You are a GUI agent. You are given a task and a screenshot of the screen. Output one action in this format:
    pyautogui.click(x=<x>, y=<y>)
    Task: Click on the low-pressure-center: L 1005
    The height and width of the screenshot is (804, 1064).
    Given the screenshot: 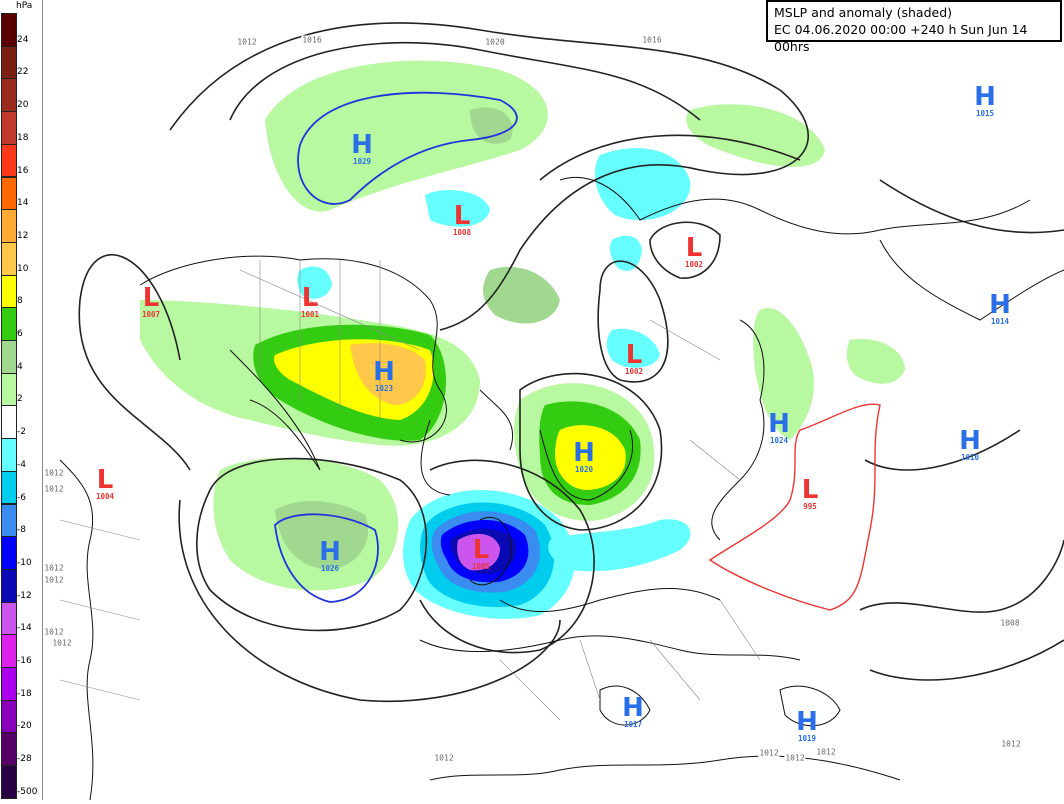 What is the action you would take?
    pyautogui.click(x=481, y=554)
    